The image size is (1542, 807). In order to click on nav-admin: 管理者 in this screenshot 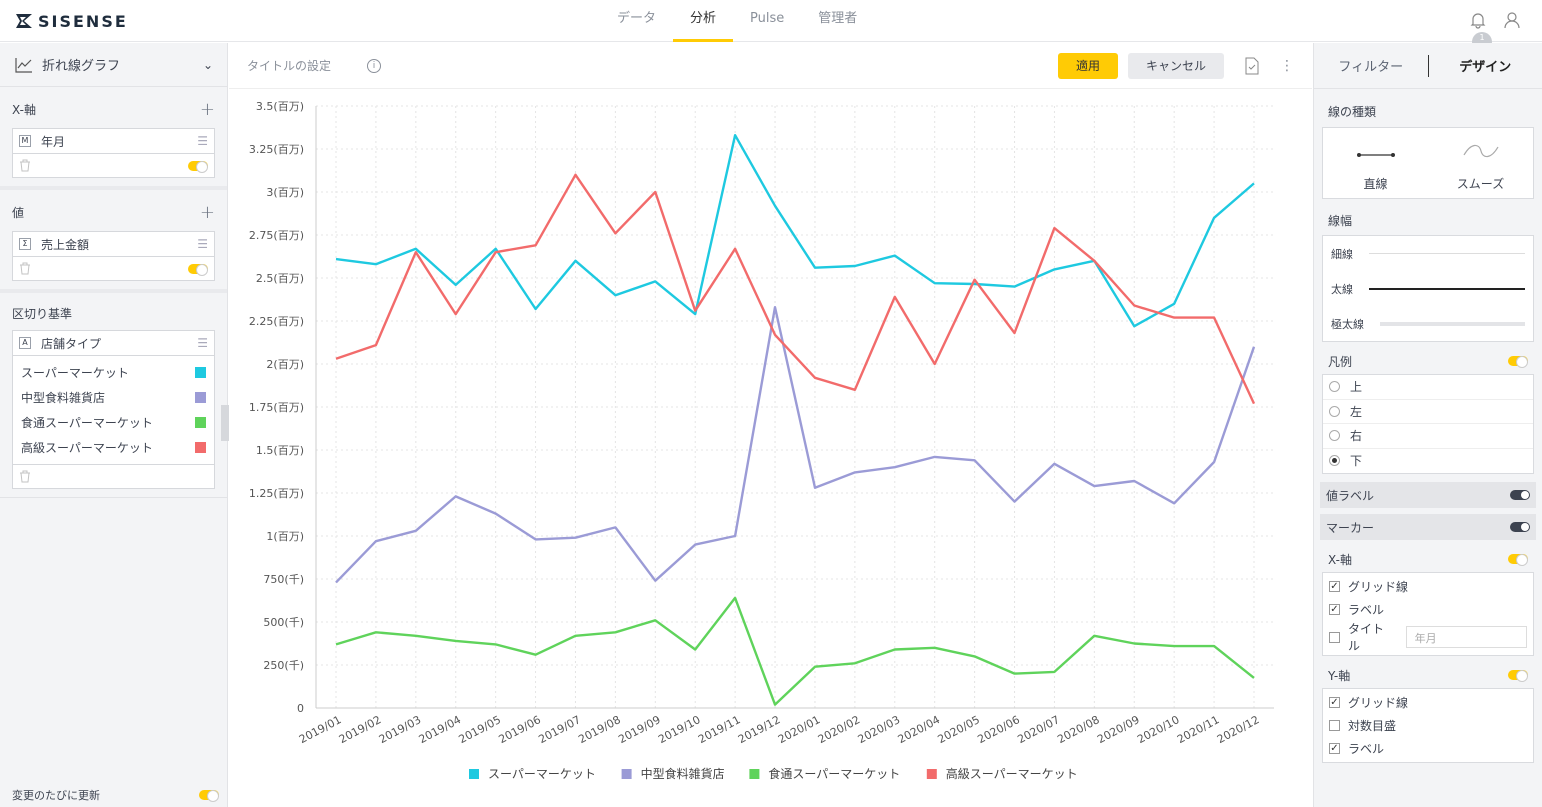, I will do `click(838, 18)`.